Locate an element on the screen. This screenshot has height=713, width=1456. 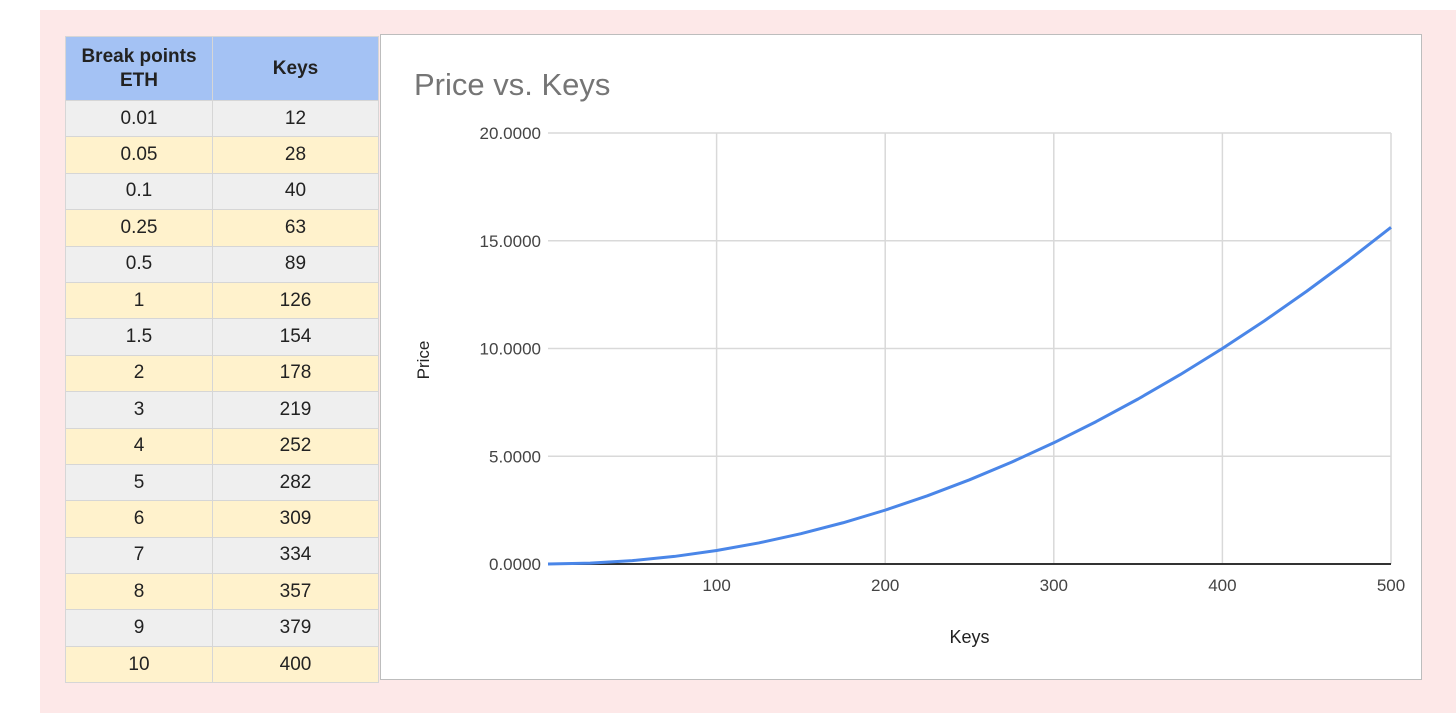
table-row: 0.25 63 is located at coordinates (222, 228).